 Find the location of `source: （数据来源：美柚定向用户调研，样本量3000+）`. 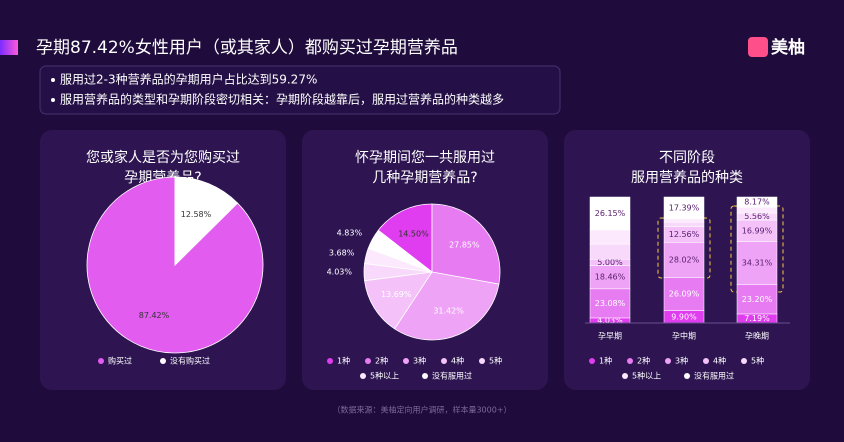

source: （数据来源：美柚定向用户调研，样本量3000+） is located at coordinates (421, 410).